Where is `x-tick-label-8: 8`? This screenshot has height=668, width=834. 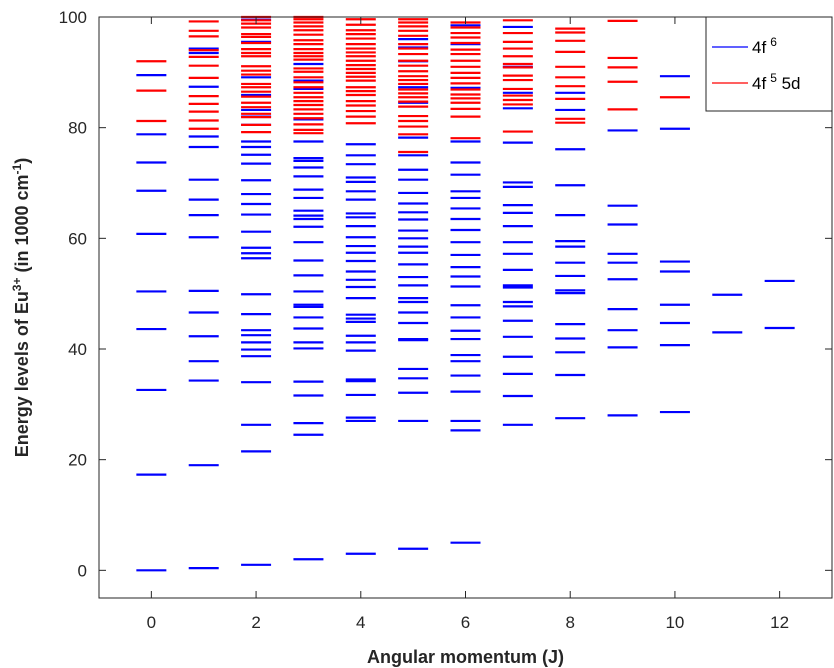
x-tick-label-8: 8 is located at coordinates (569, 622).